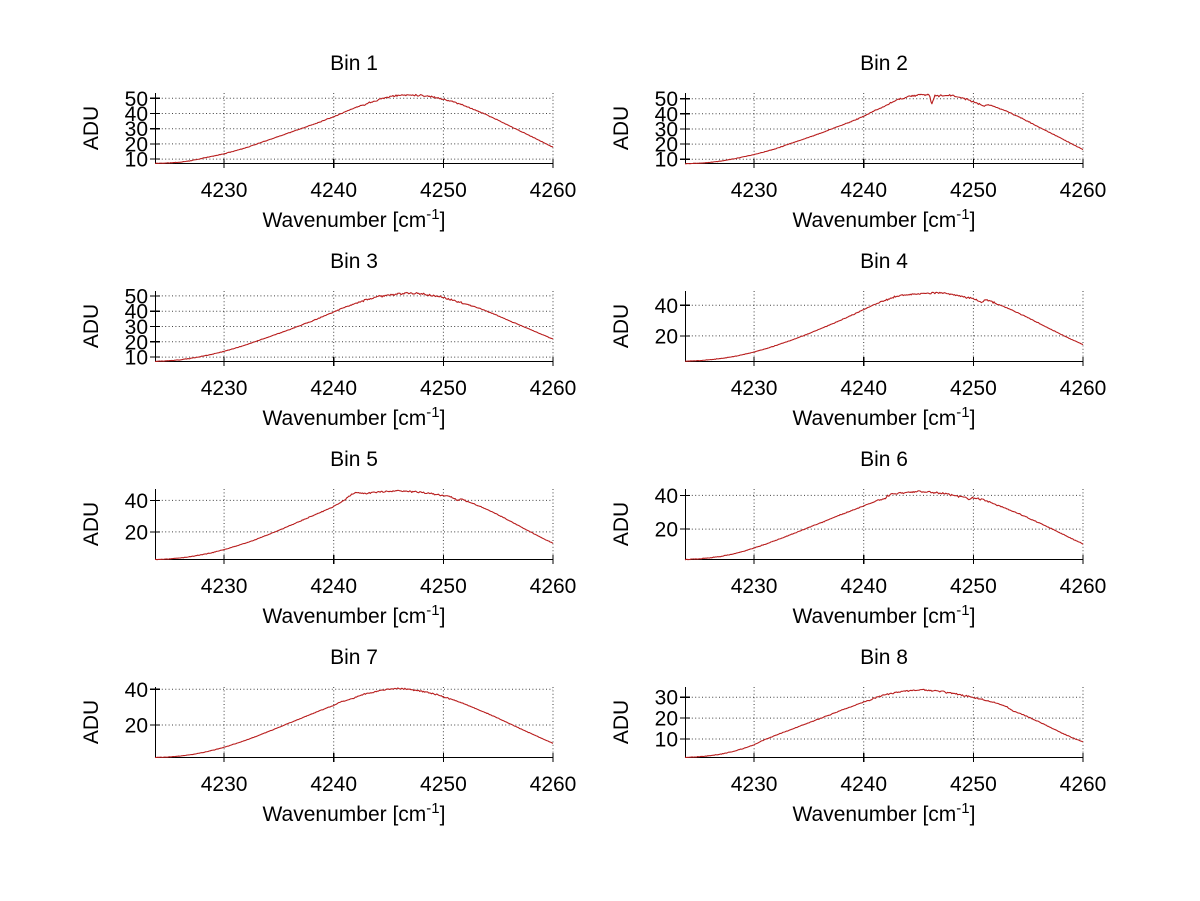 Image resolution: width=1200 pixels, height=901 pixels. What do you see at coordinates (354, 459) in the screenshot?
I see `subplot-title: Bin 5` at bounding box center [354, 459].